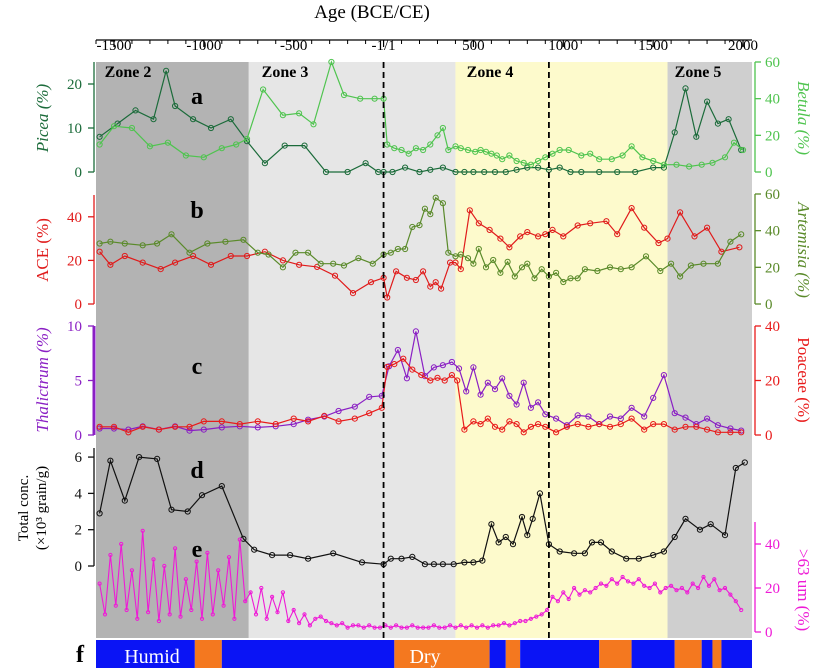 The width and height of the screenshot is (824, 670). What do you see at coordinates (772, 545) in the screenshot?
I see `63-um-tick-label: 40` at bounding box center [772, 545].